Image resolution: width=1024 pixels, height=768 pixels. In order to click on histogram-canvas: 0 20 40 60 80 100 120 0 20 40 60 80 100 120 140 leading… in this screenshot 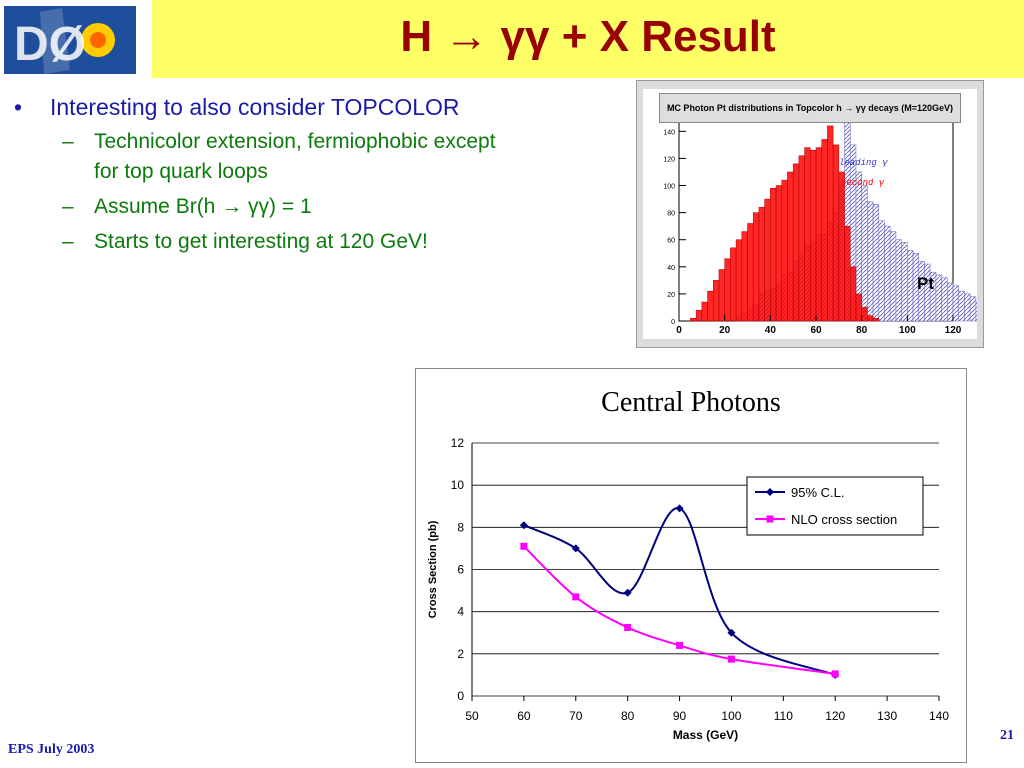, I will do `click(815, 214)`.